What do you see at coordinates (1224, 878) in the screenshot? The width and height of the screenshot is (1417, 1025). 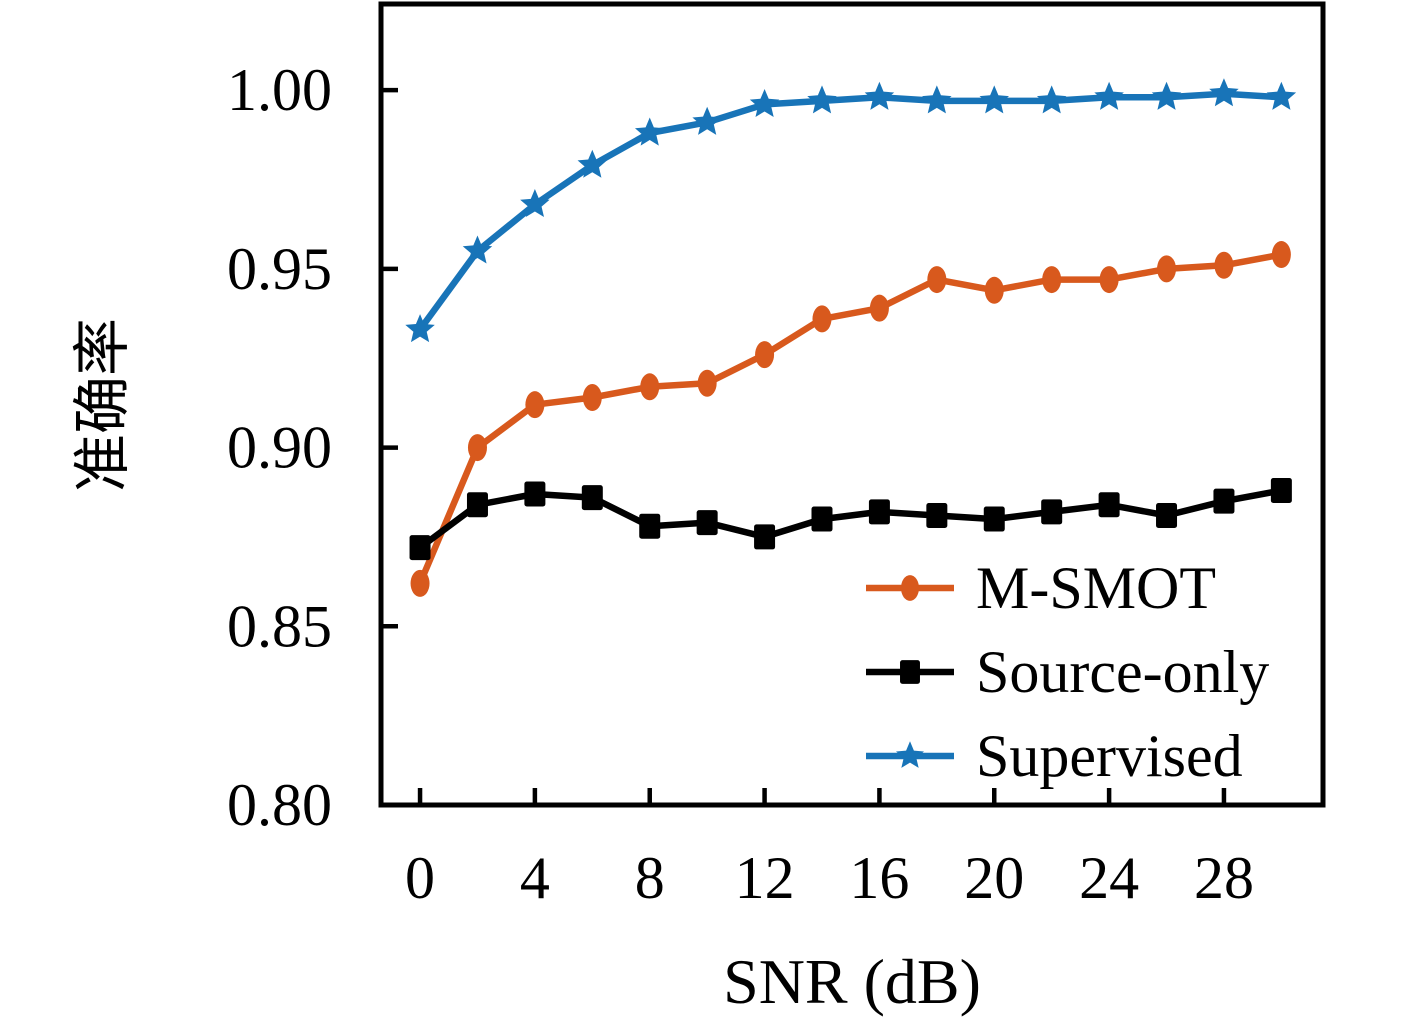 I see `x-tick-label: 28` at bounding box center [1224, 878].